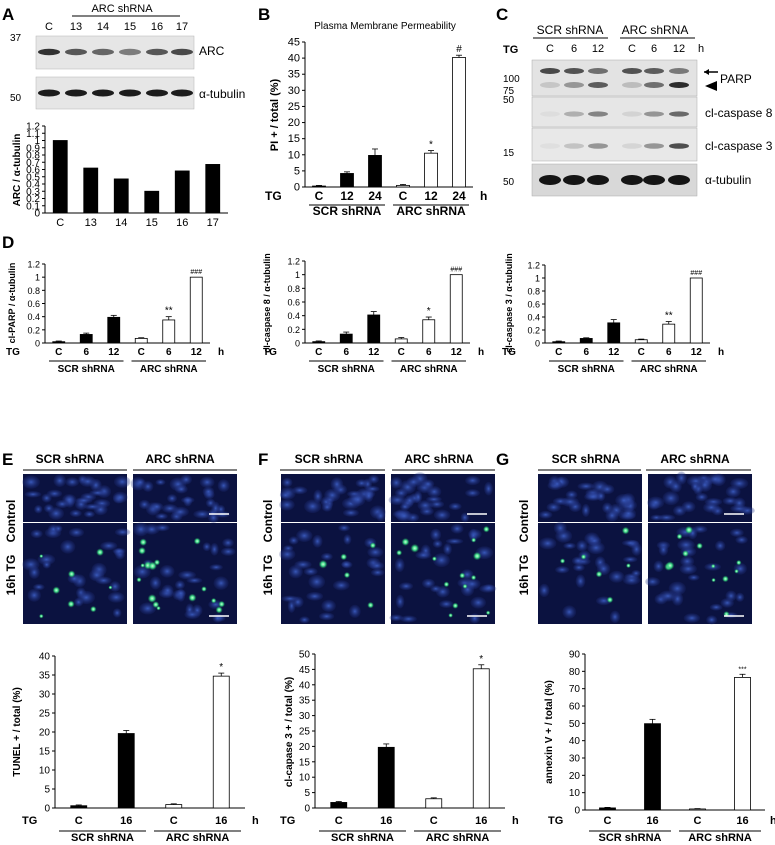 The height and width of the screenshot is (845, 775). Describe the element at coordinates (294, 91) in the screenshot. I see `y-tick-label: 30` at that location.